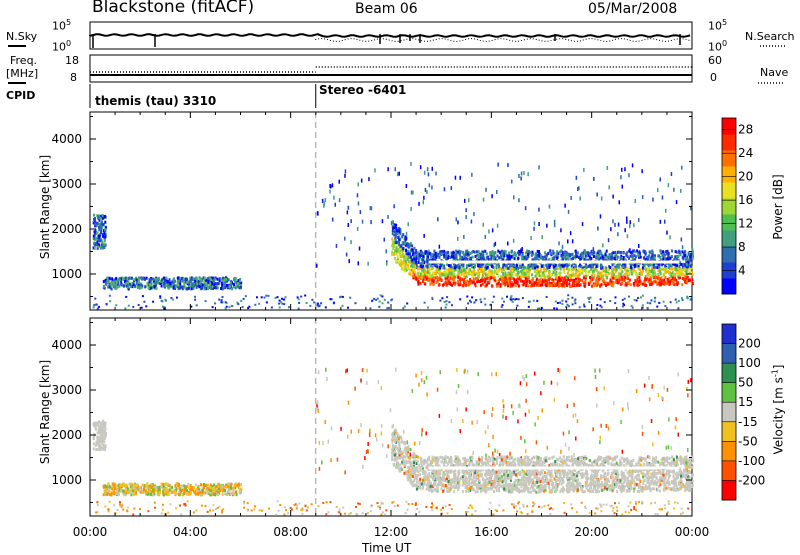  What do you see at coordinates (729, 142) in the screenshot?
I see `power-colorbar-segment` at bounding box center [729, 142].